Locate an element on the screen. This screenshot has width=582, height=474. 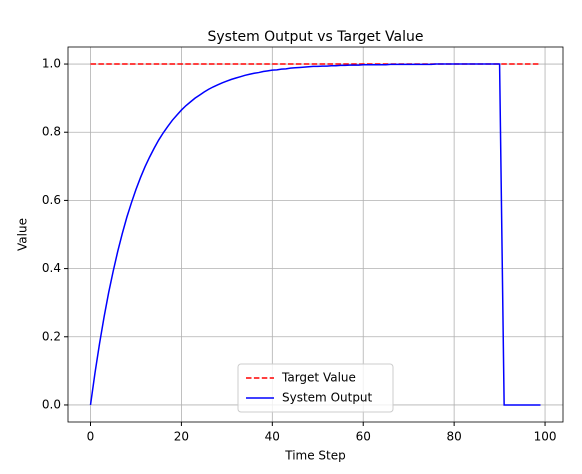
x-tick-label: 40 is located at coordinates (272, 437).